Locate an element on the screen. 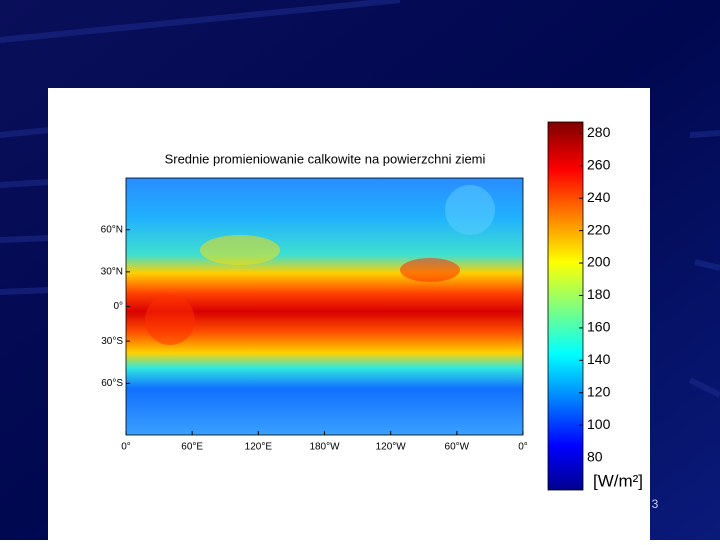 The height and width of the screenshot is (545, 720). colorbar-tick-label: 180 is located at coordinates (599, 294).